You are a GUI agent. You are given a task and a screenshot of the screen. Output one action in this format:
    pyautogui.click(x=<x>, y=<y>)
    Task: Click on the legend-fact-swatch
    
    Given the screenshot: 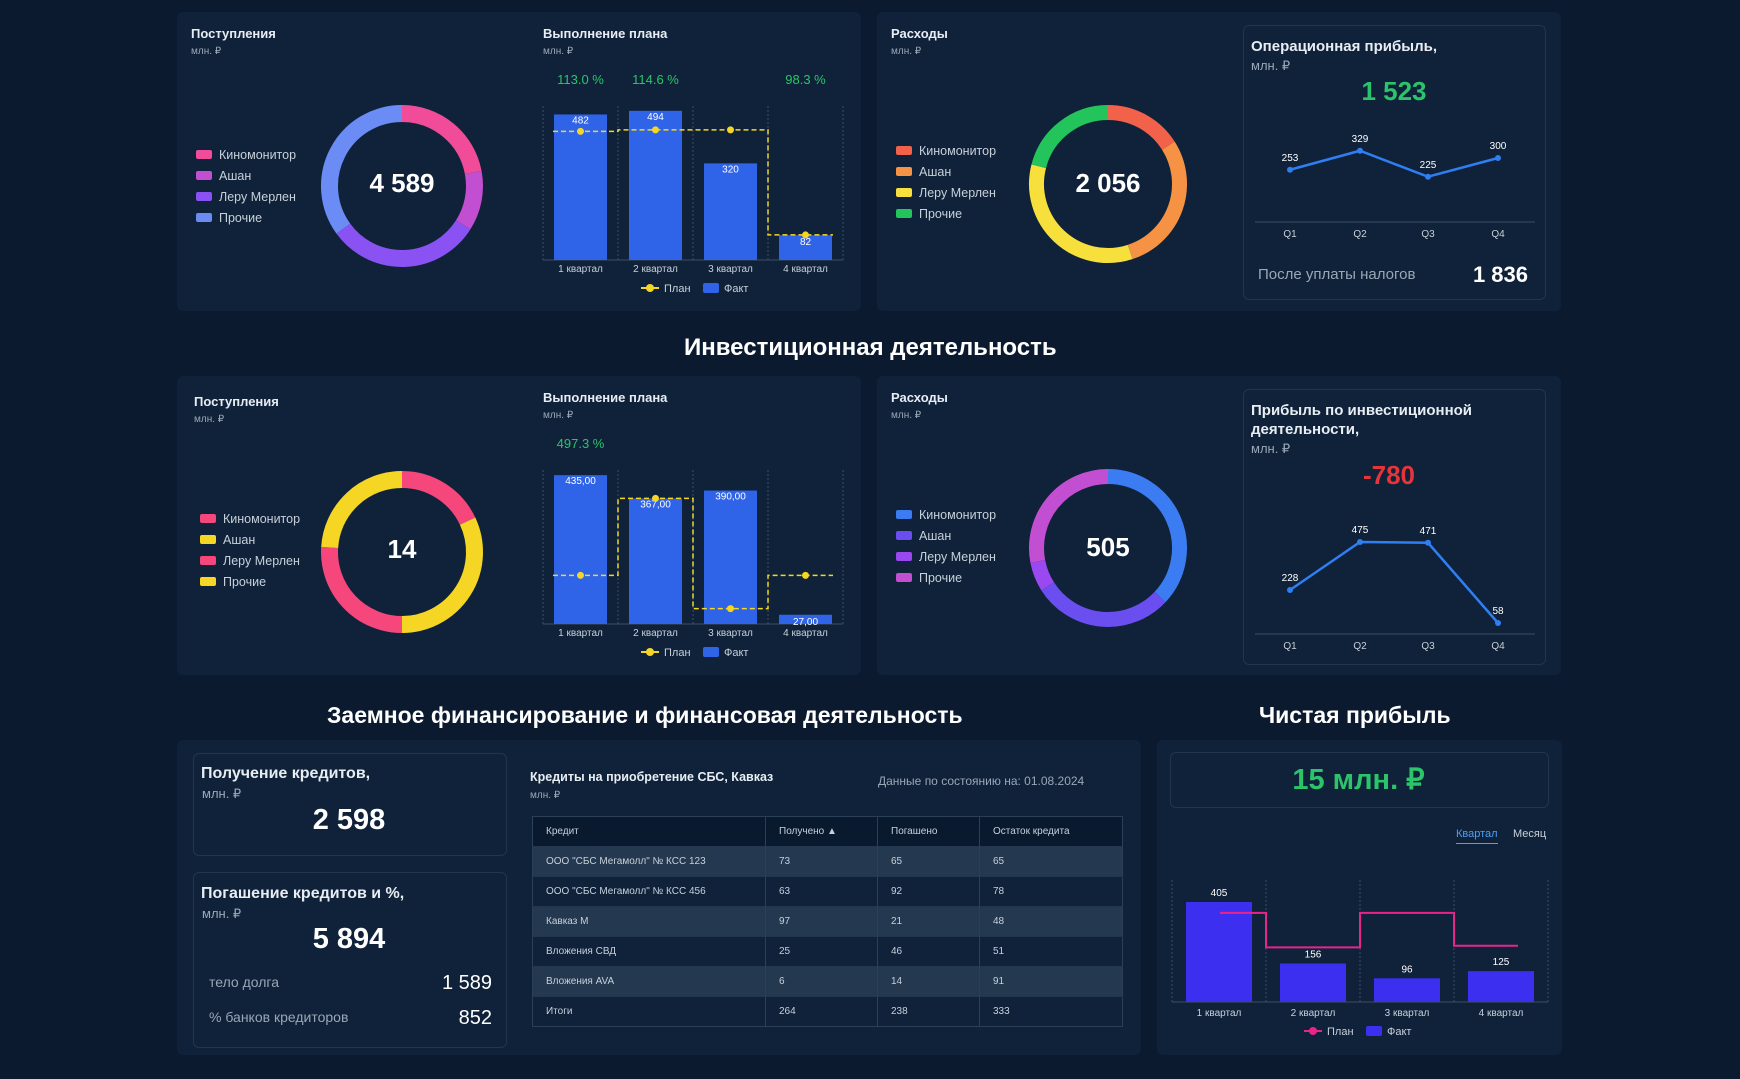 What is the action you would take?
    pyautogui.click(x=1374, y=1031)
    